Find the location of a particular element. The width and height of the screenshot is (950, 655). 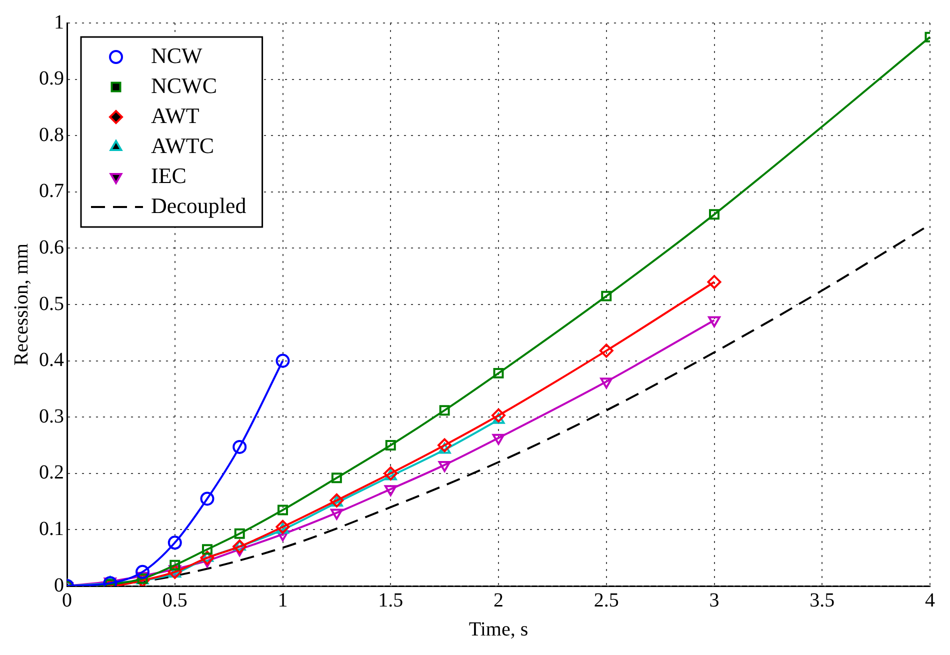

y-tick-label: 0 is located at coordinates (59, 585).